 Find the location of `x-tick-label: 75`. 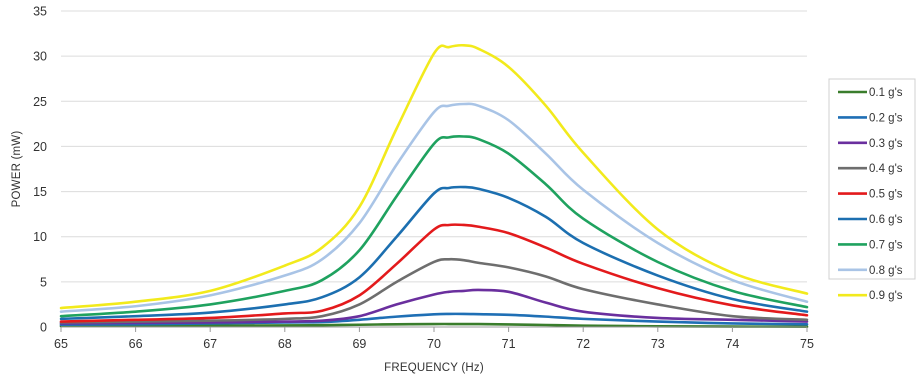

x-tick-label: 75 is located at coordinates (807, 344).